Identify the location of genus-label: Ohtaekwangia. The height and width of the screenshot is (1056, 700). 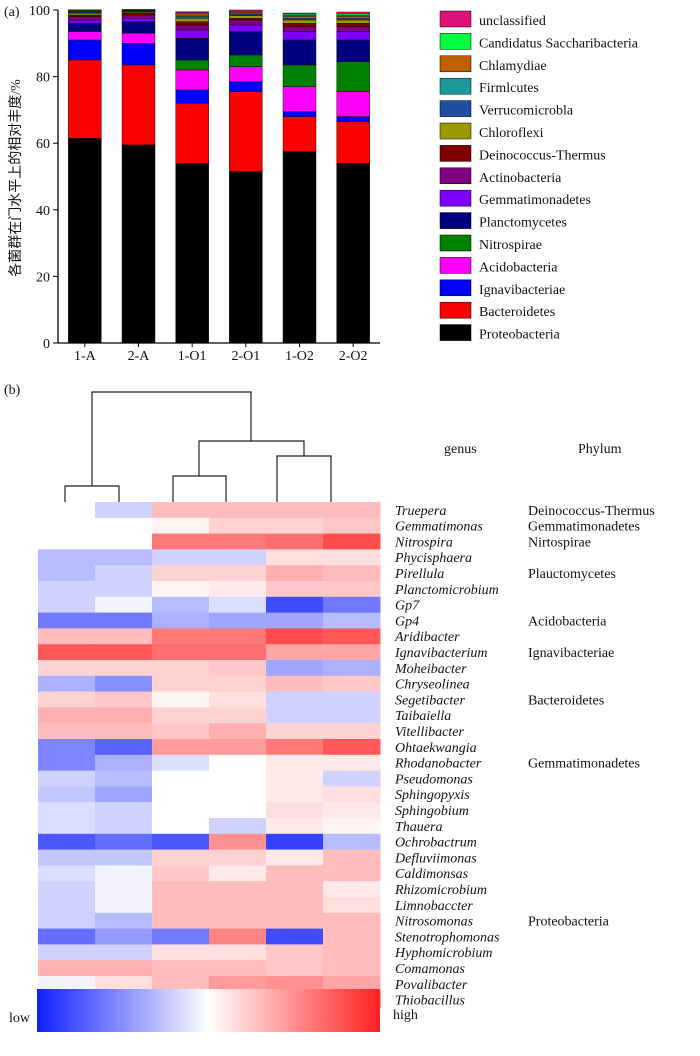
(436, 748).